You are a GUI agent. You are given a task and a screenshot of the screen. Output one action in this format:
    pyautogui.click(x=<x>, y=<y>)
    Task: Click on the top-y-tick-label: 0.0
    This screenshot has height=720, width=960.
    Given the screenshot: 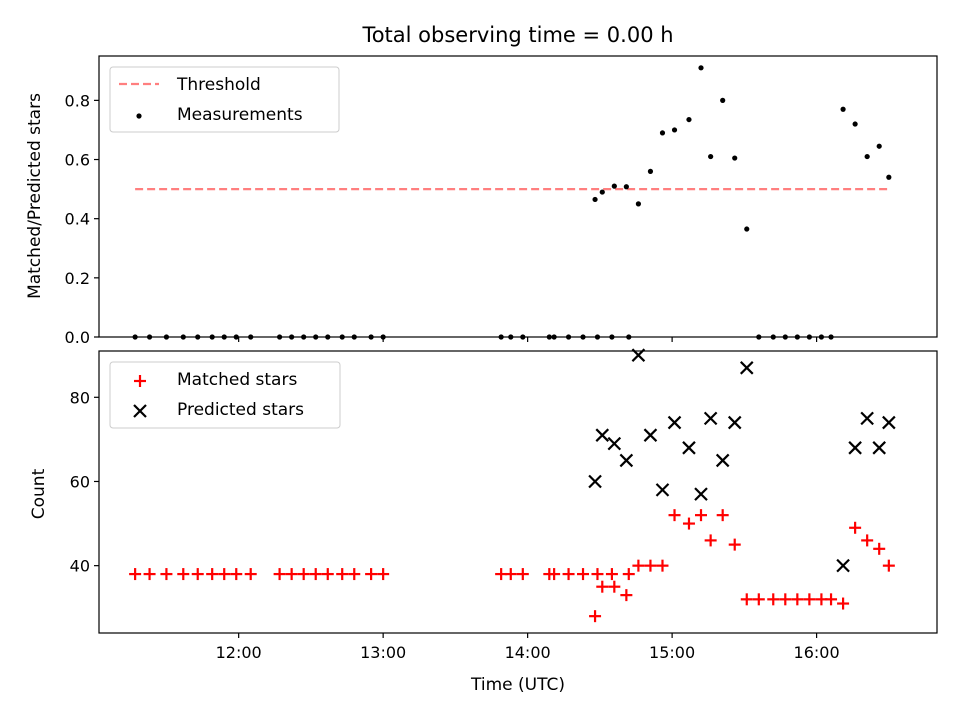 What is the action you would take?
    pyautogui.click(x=77, y=337)
    